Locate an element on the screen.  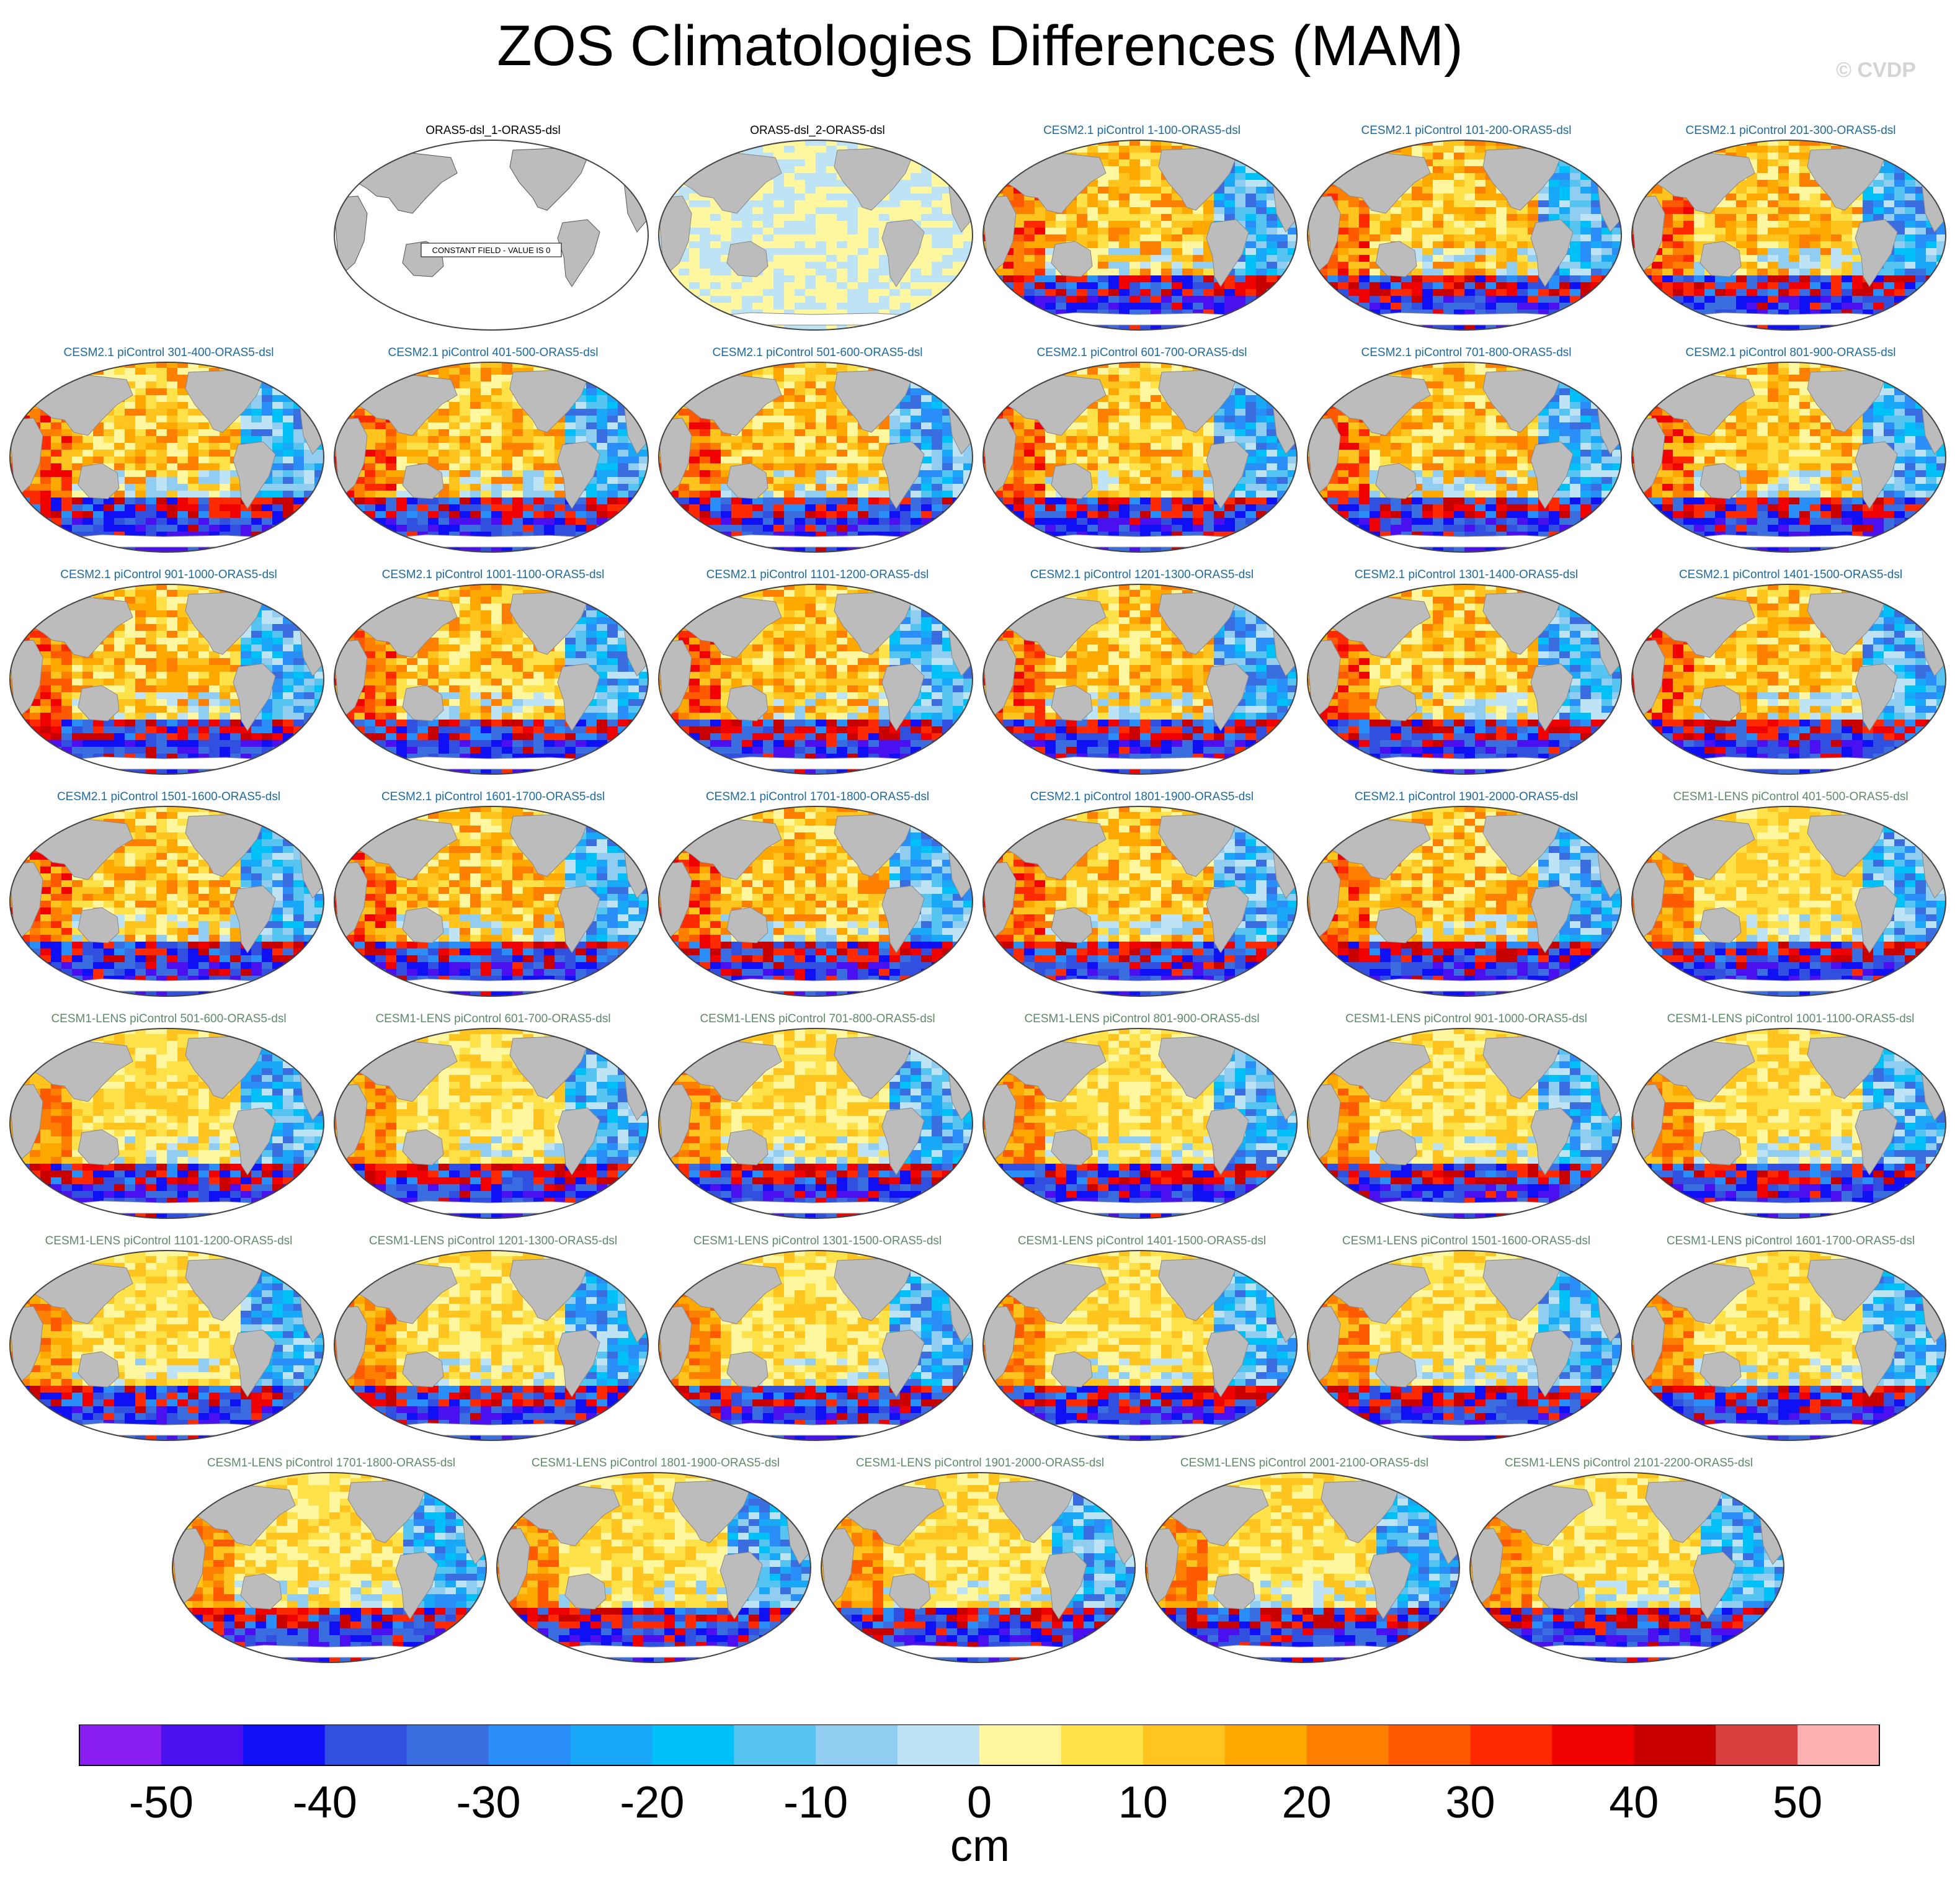
panel-title: CESM1-LENS piControl 801-900-ORAS5-dsl is located at coordinates (1142, 1019).